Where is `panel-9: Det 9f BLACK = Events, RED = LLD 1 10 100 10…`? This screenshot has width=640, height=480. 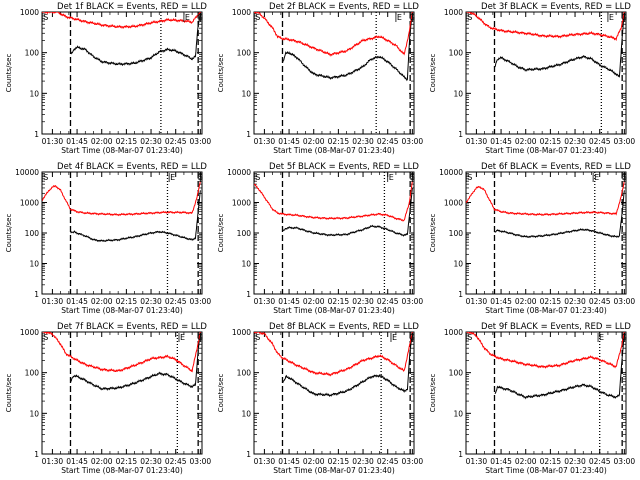
panel-9: Det 9f BLACK = Events, RED = LLD 1 10 100 10… is located at coordinates (532, 398).